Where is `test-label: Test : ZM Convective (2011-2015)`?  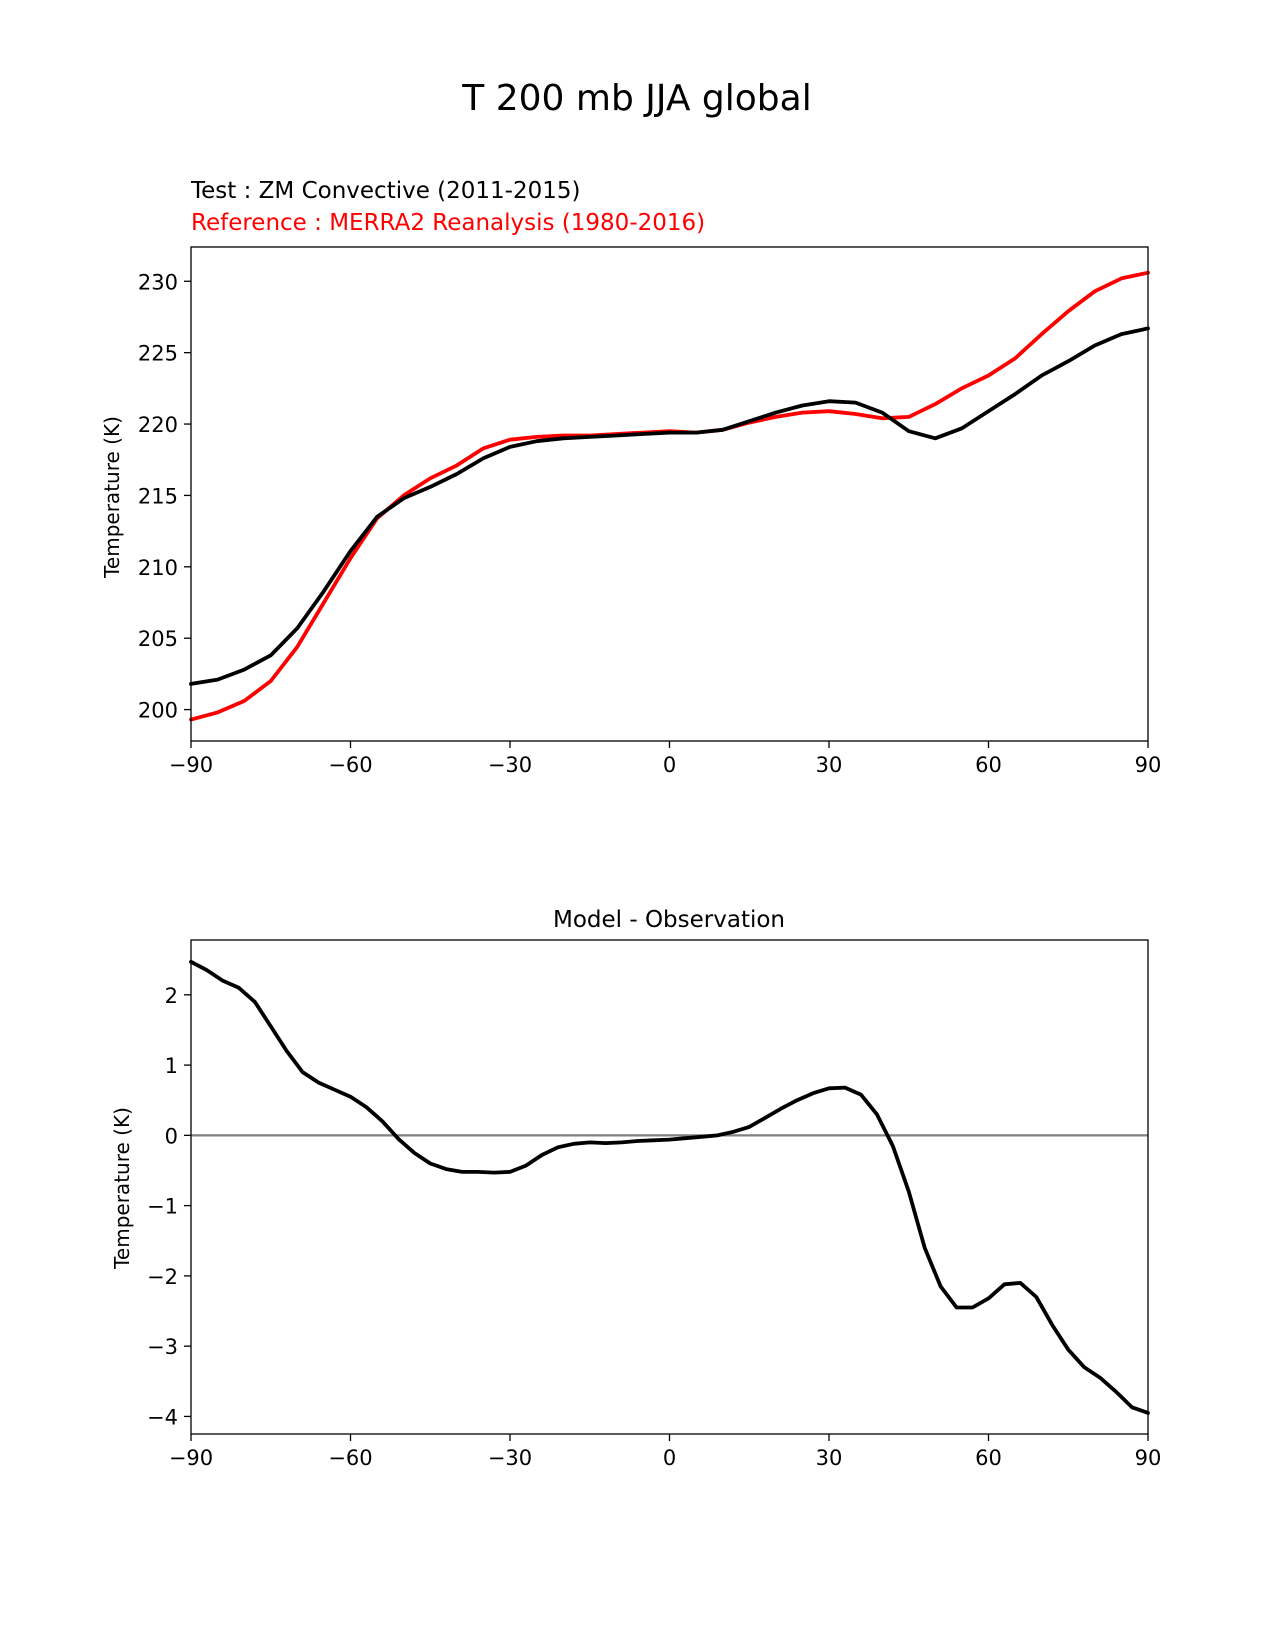 test-label: Test : ZM Convective (2011-2015) is located at coordinates (385, 191).